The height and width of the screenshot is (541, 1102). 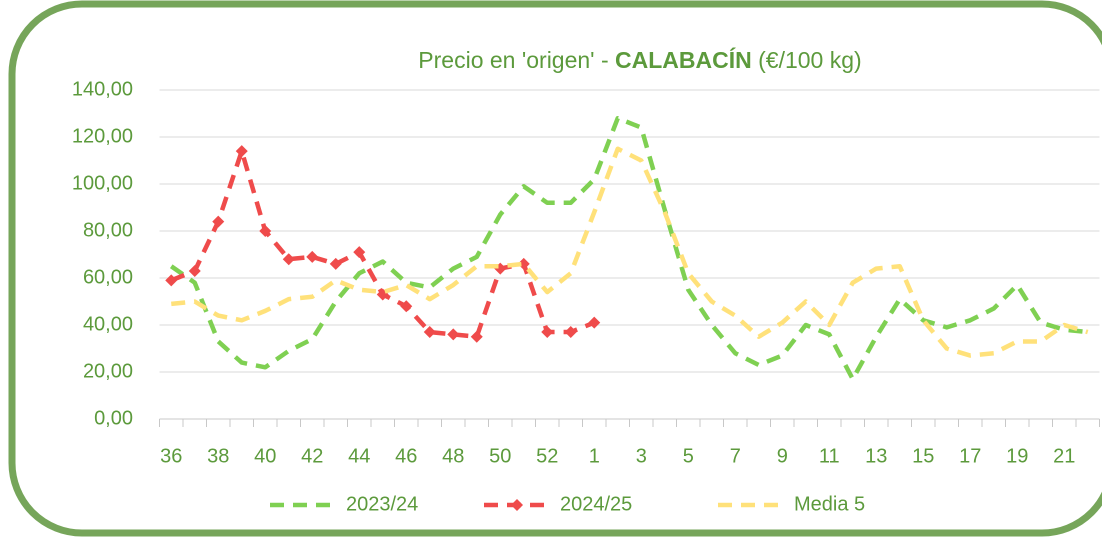 I want to click on x-tick-label: 7, so click(x=735, y=456).